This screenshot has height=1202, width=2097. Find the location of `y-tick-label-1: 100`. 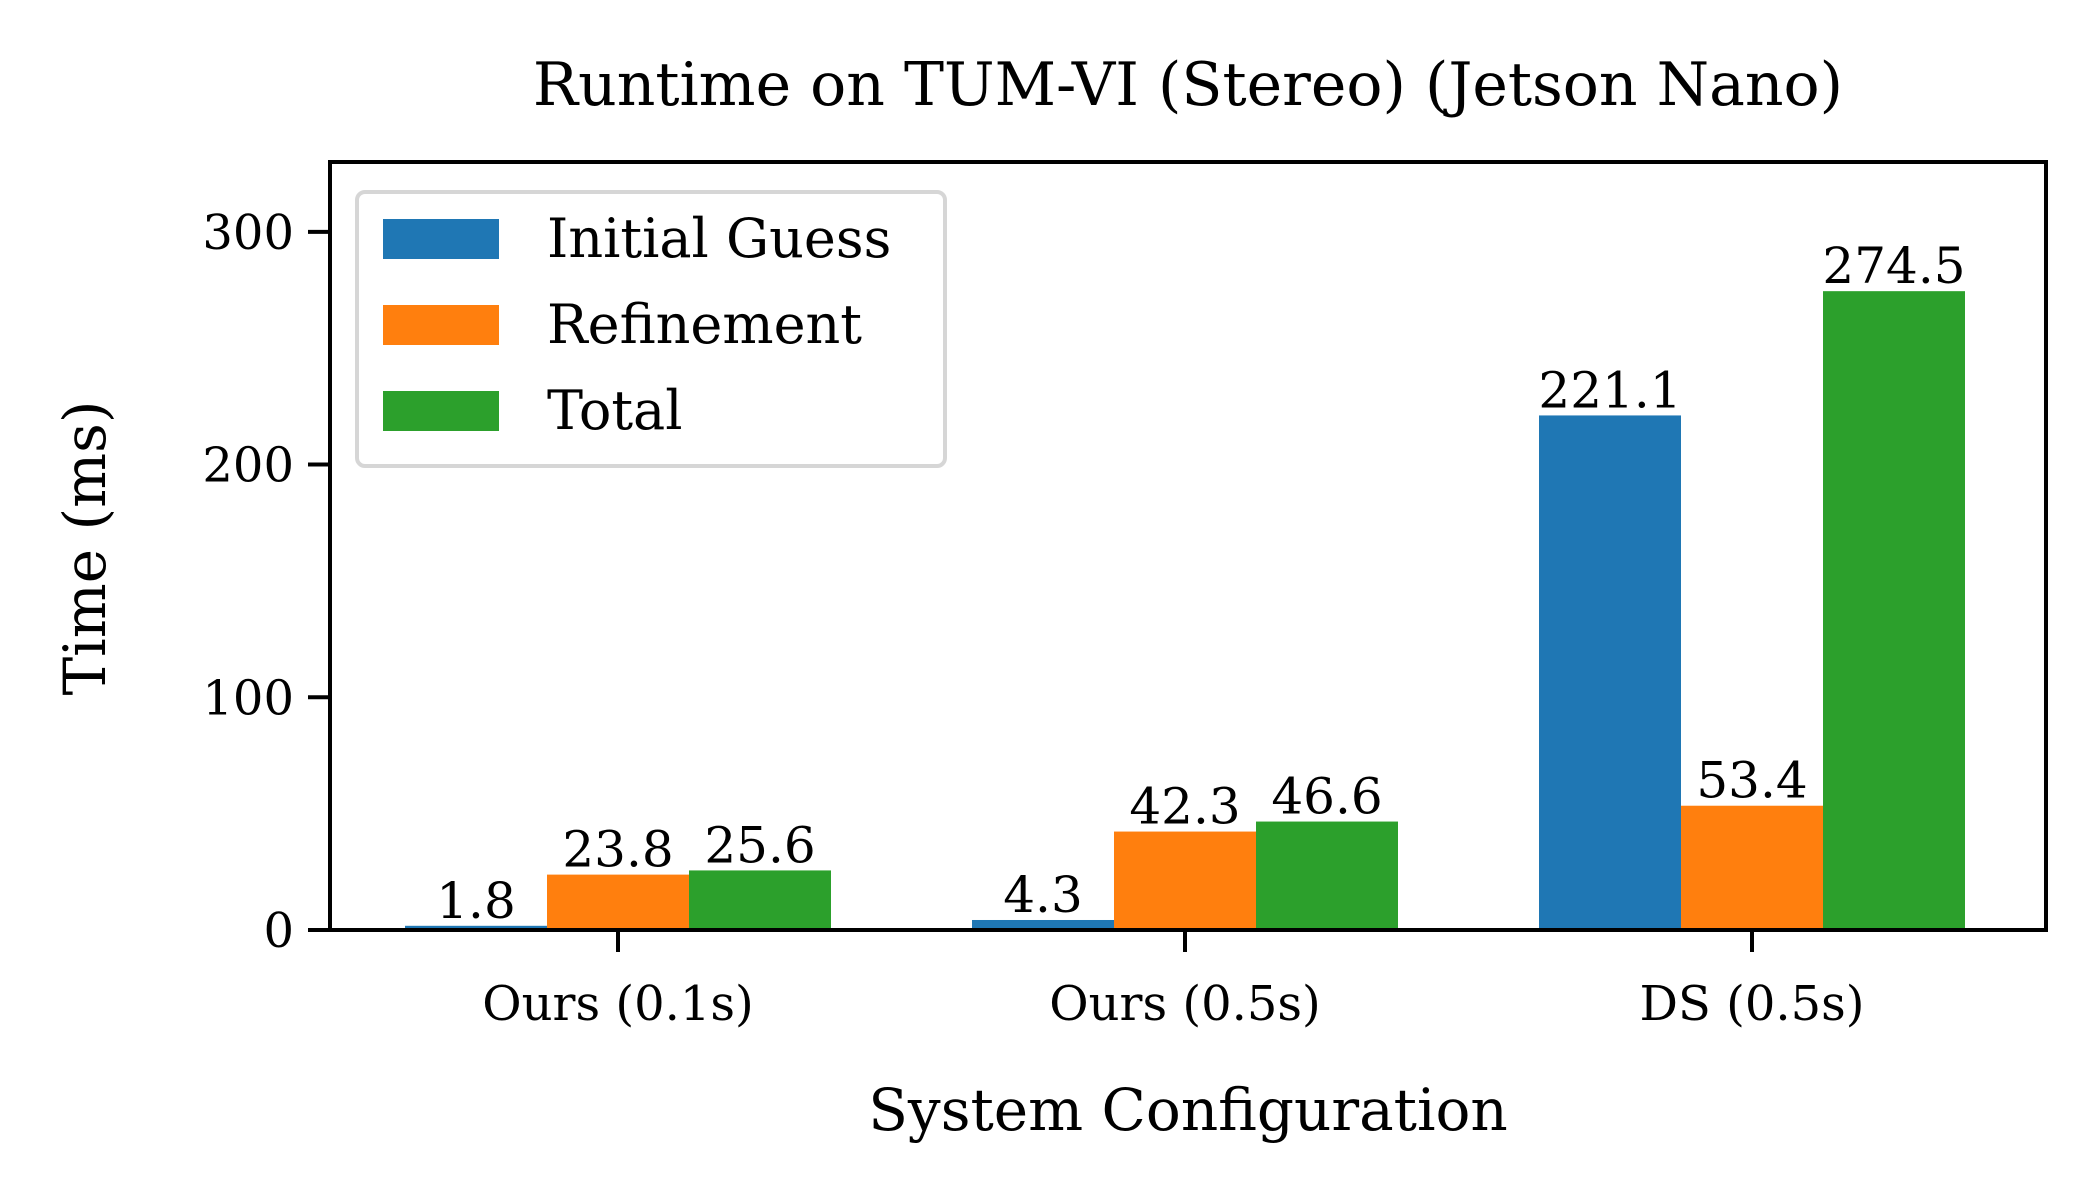

y-tick-label-1: 100 is located at coordinates (248, 698).